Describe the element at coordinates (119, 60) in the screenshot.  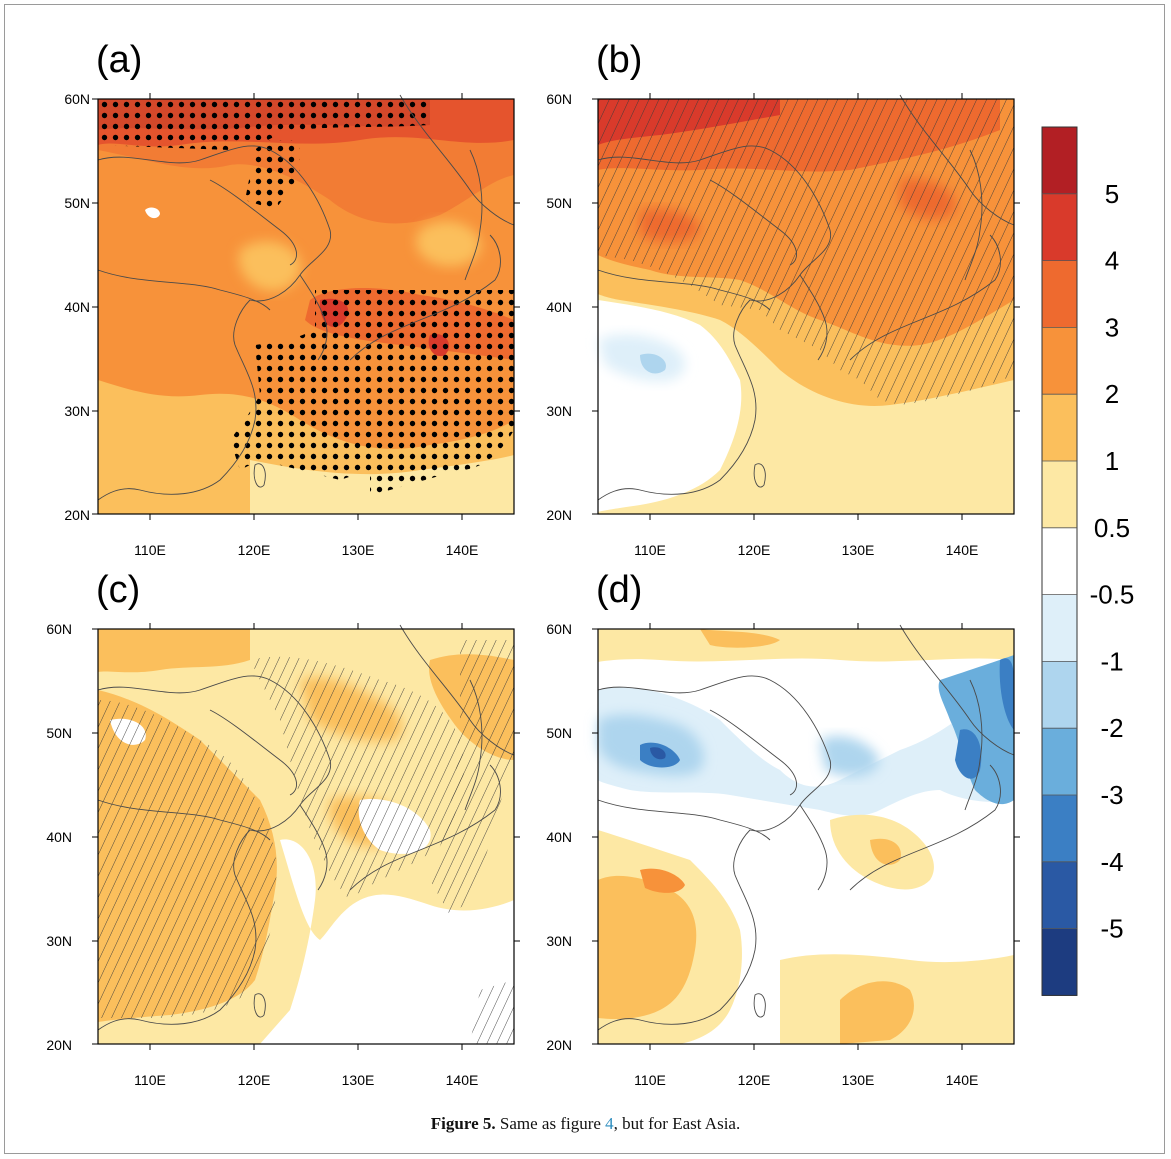
I see `panel-label: (a)` at that location.